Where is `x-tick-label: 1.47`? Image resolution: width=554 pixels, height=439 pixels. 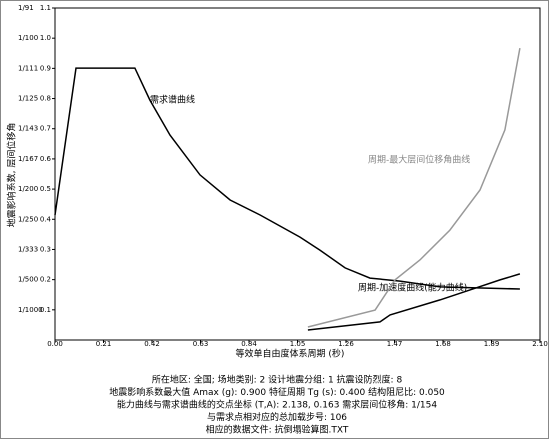 x-tick-label: 1.47 is located at coordinates (395, 344).